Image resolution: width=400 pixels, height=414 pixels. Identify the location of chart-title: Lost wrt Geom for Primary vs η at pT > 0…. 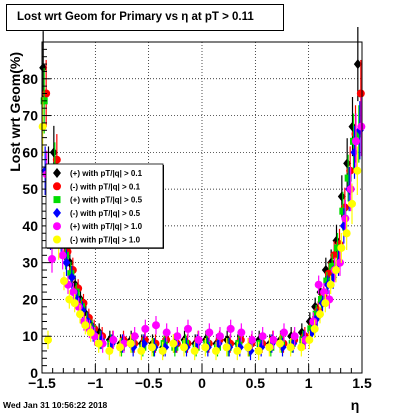
(145, 17).